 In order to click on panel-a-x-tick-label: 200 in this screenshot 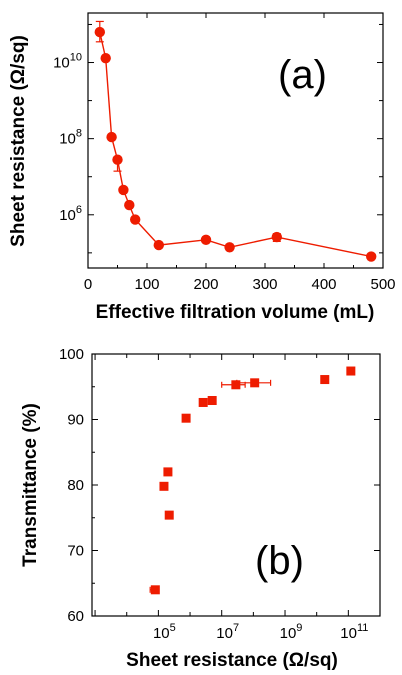, I will do `click(205, 284)`.